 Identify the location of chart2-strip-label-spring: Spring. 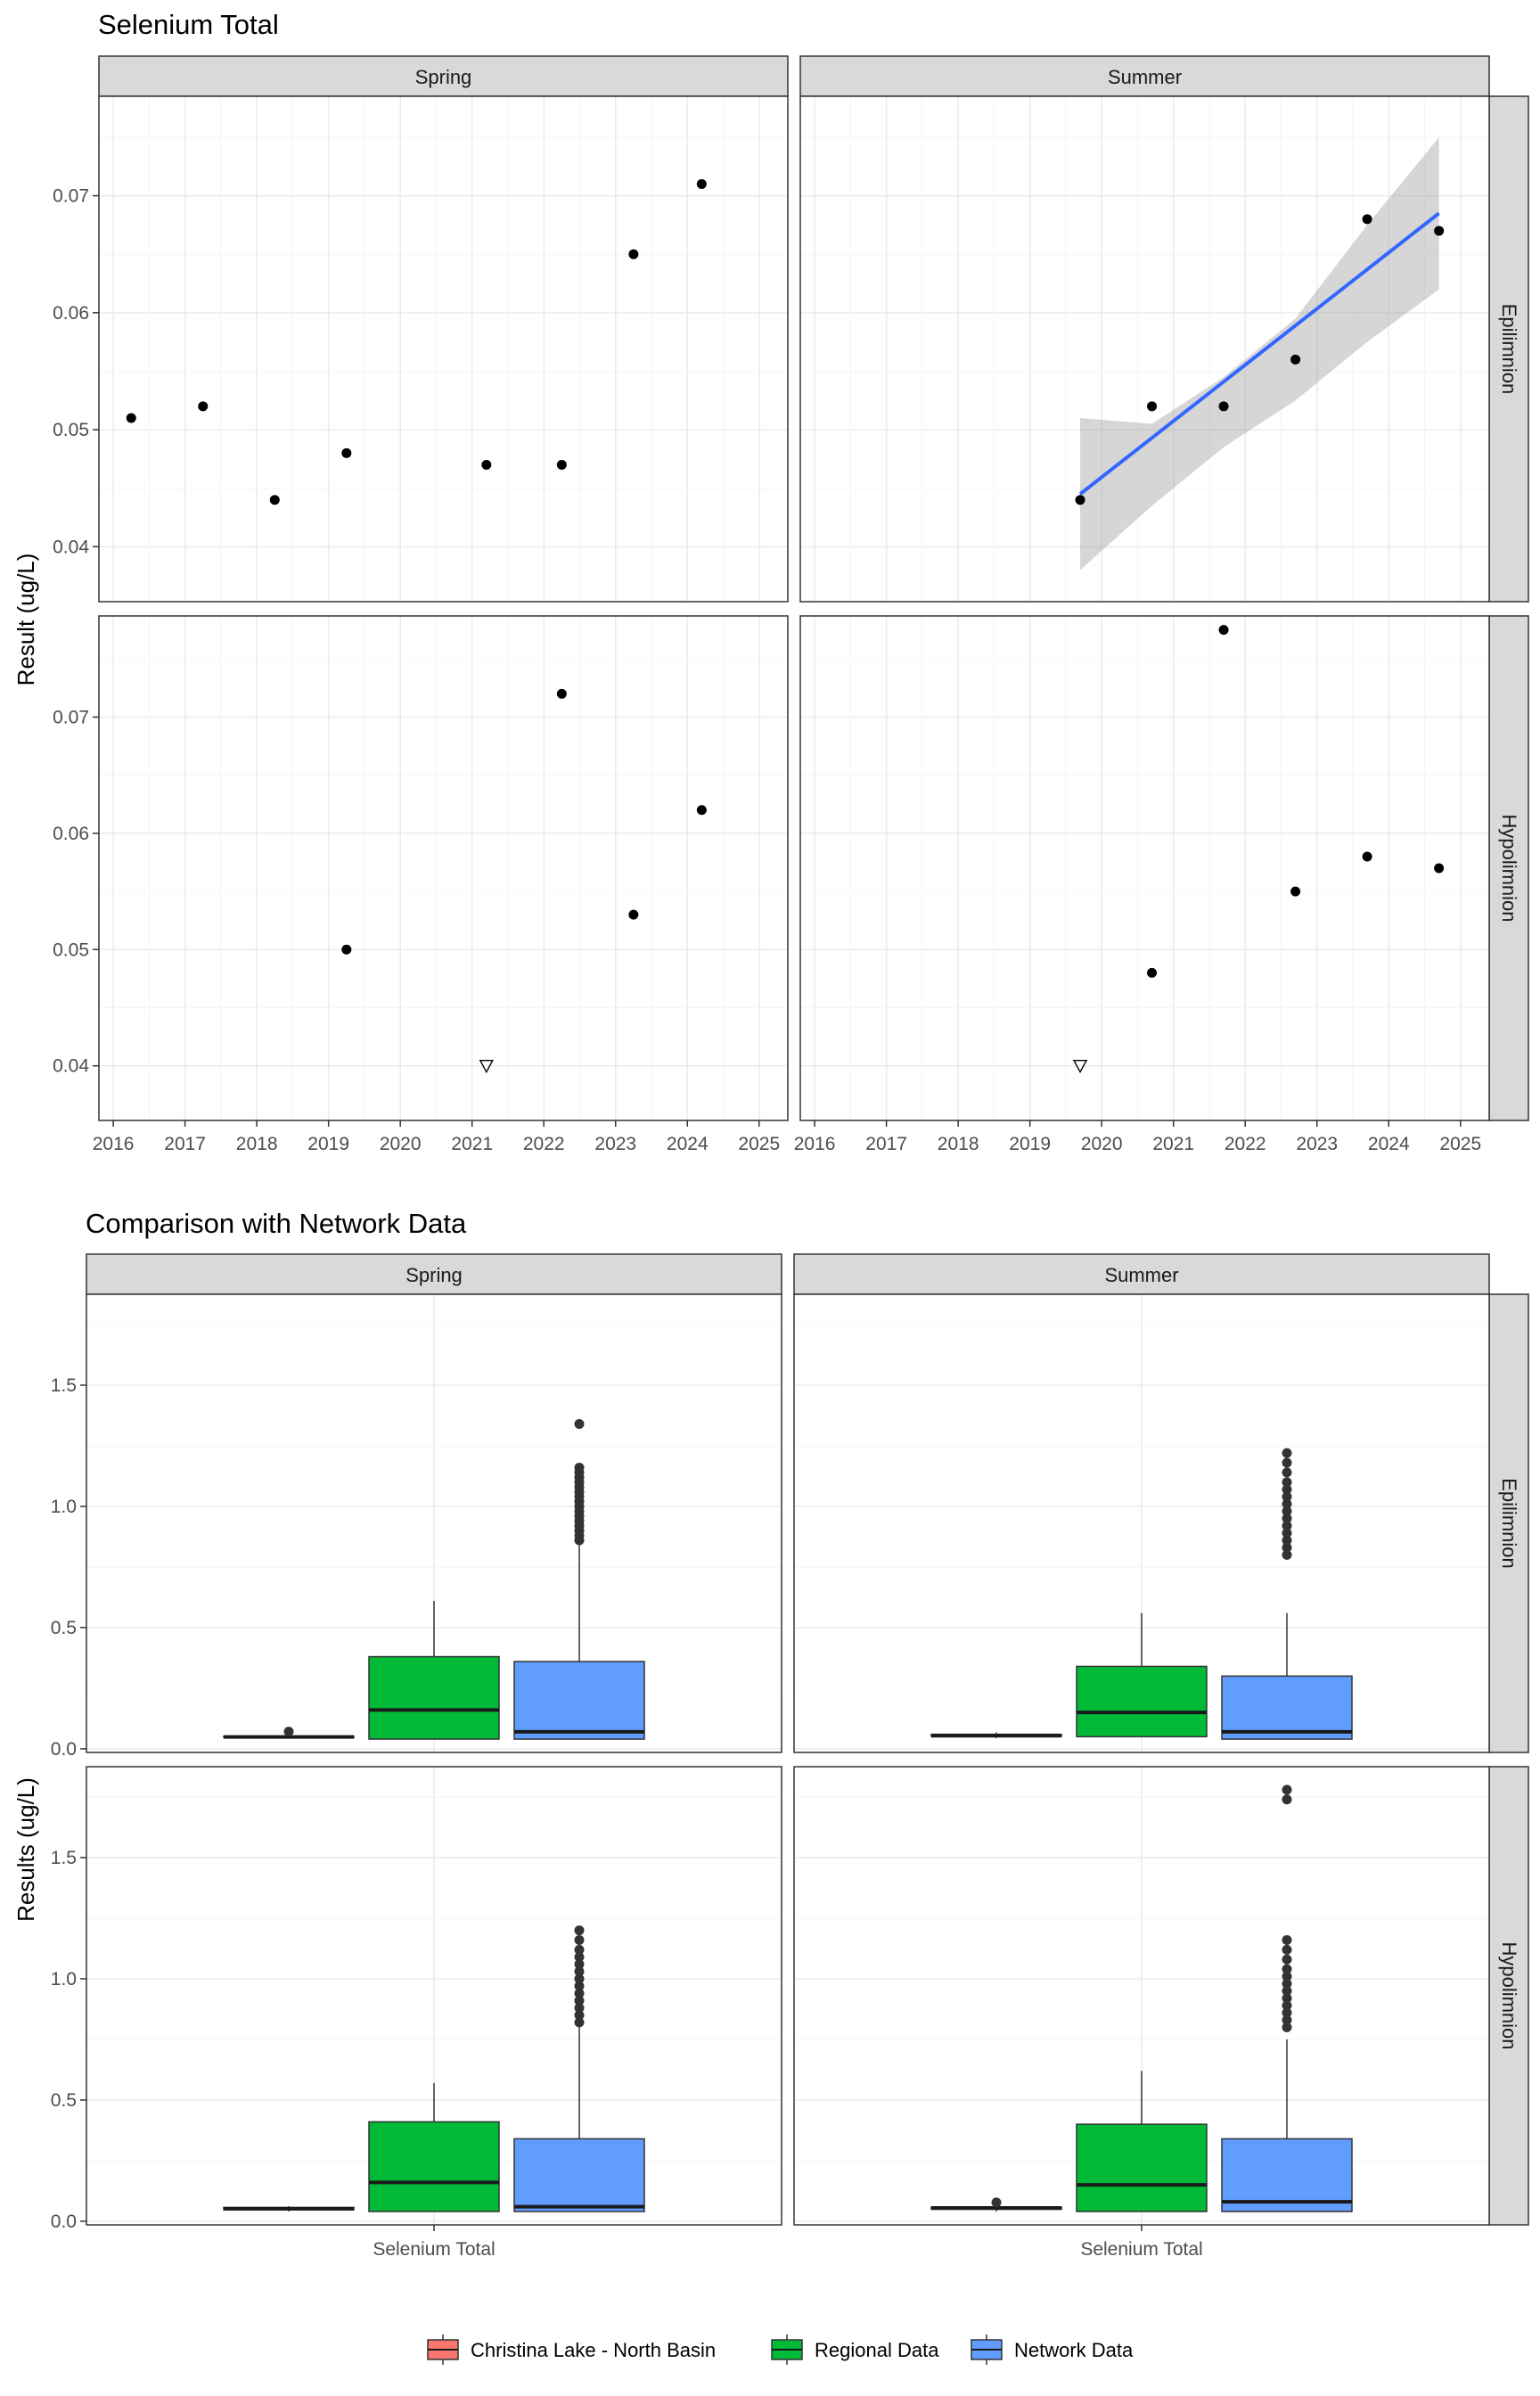
(434, 1275).